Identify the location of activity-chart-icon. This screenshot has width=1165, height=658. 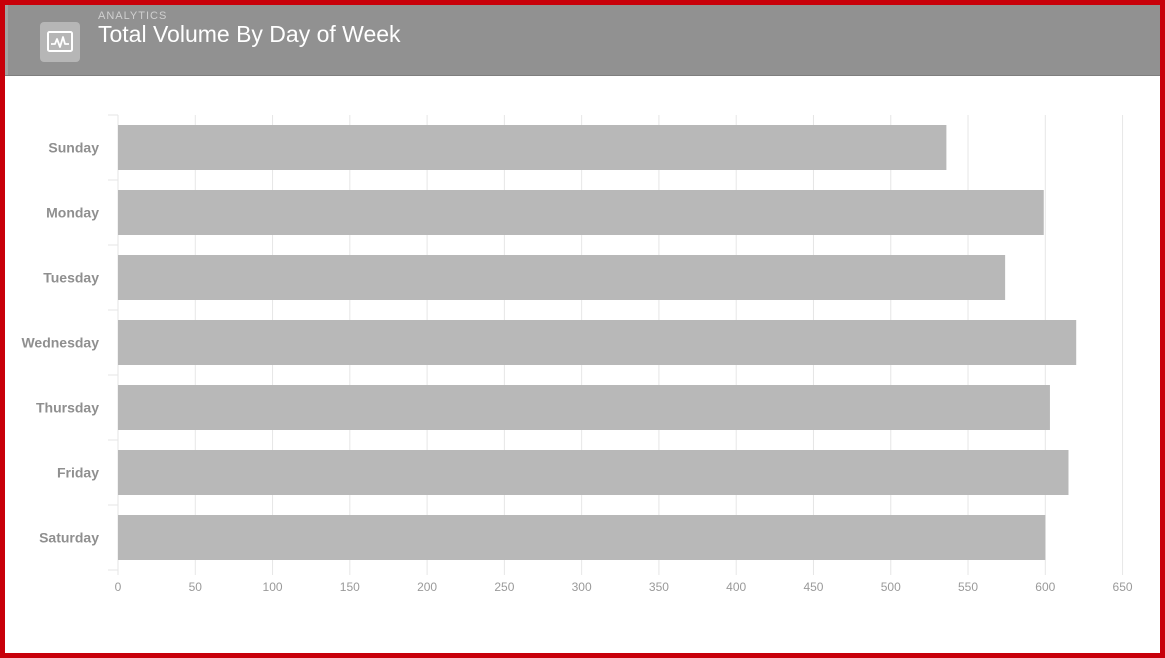
(60, 42).